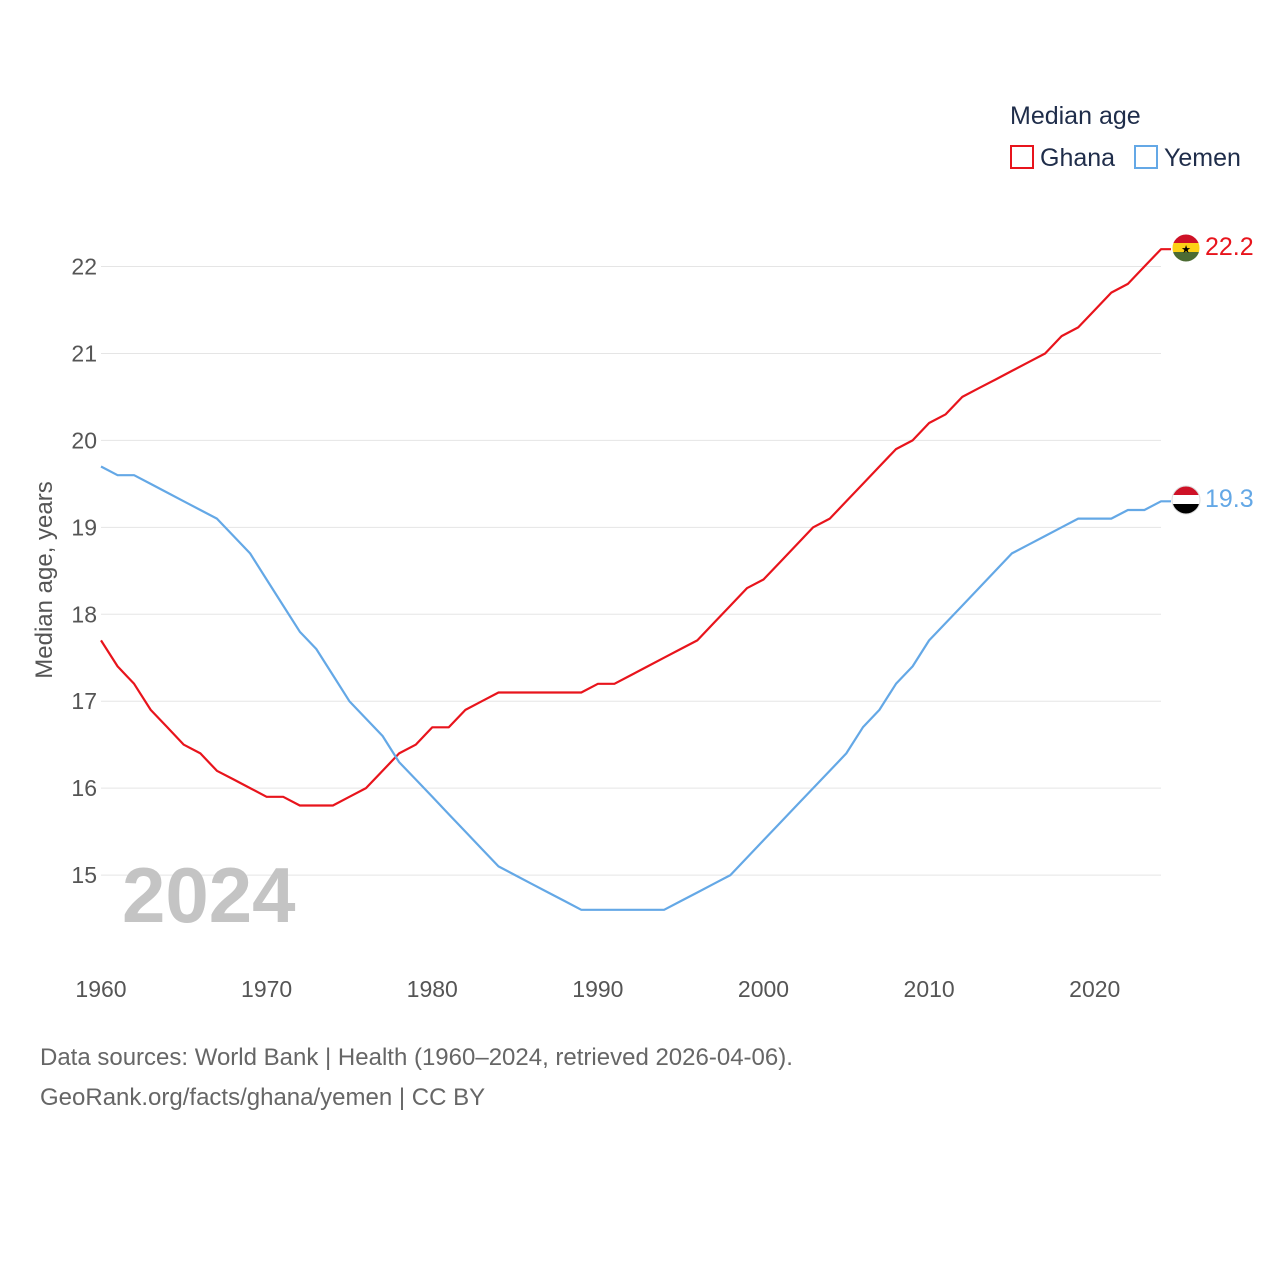 This screenshot has height=1280, width=1280. Describe the element at coordinates (1186, 500) in the screenshot. I see `yemen-flag-icon` at that location.